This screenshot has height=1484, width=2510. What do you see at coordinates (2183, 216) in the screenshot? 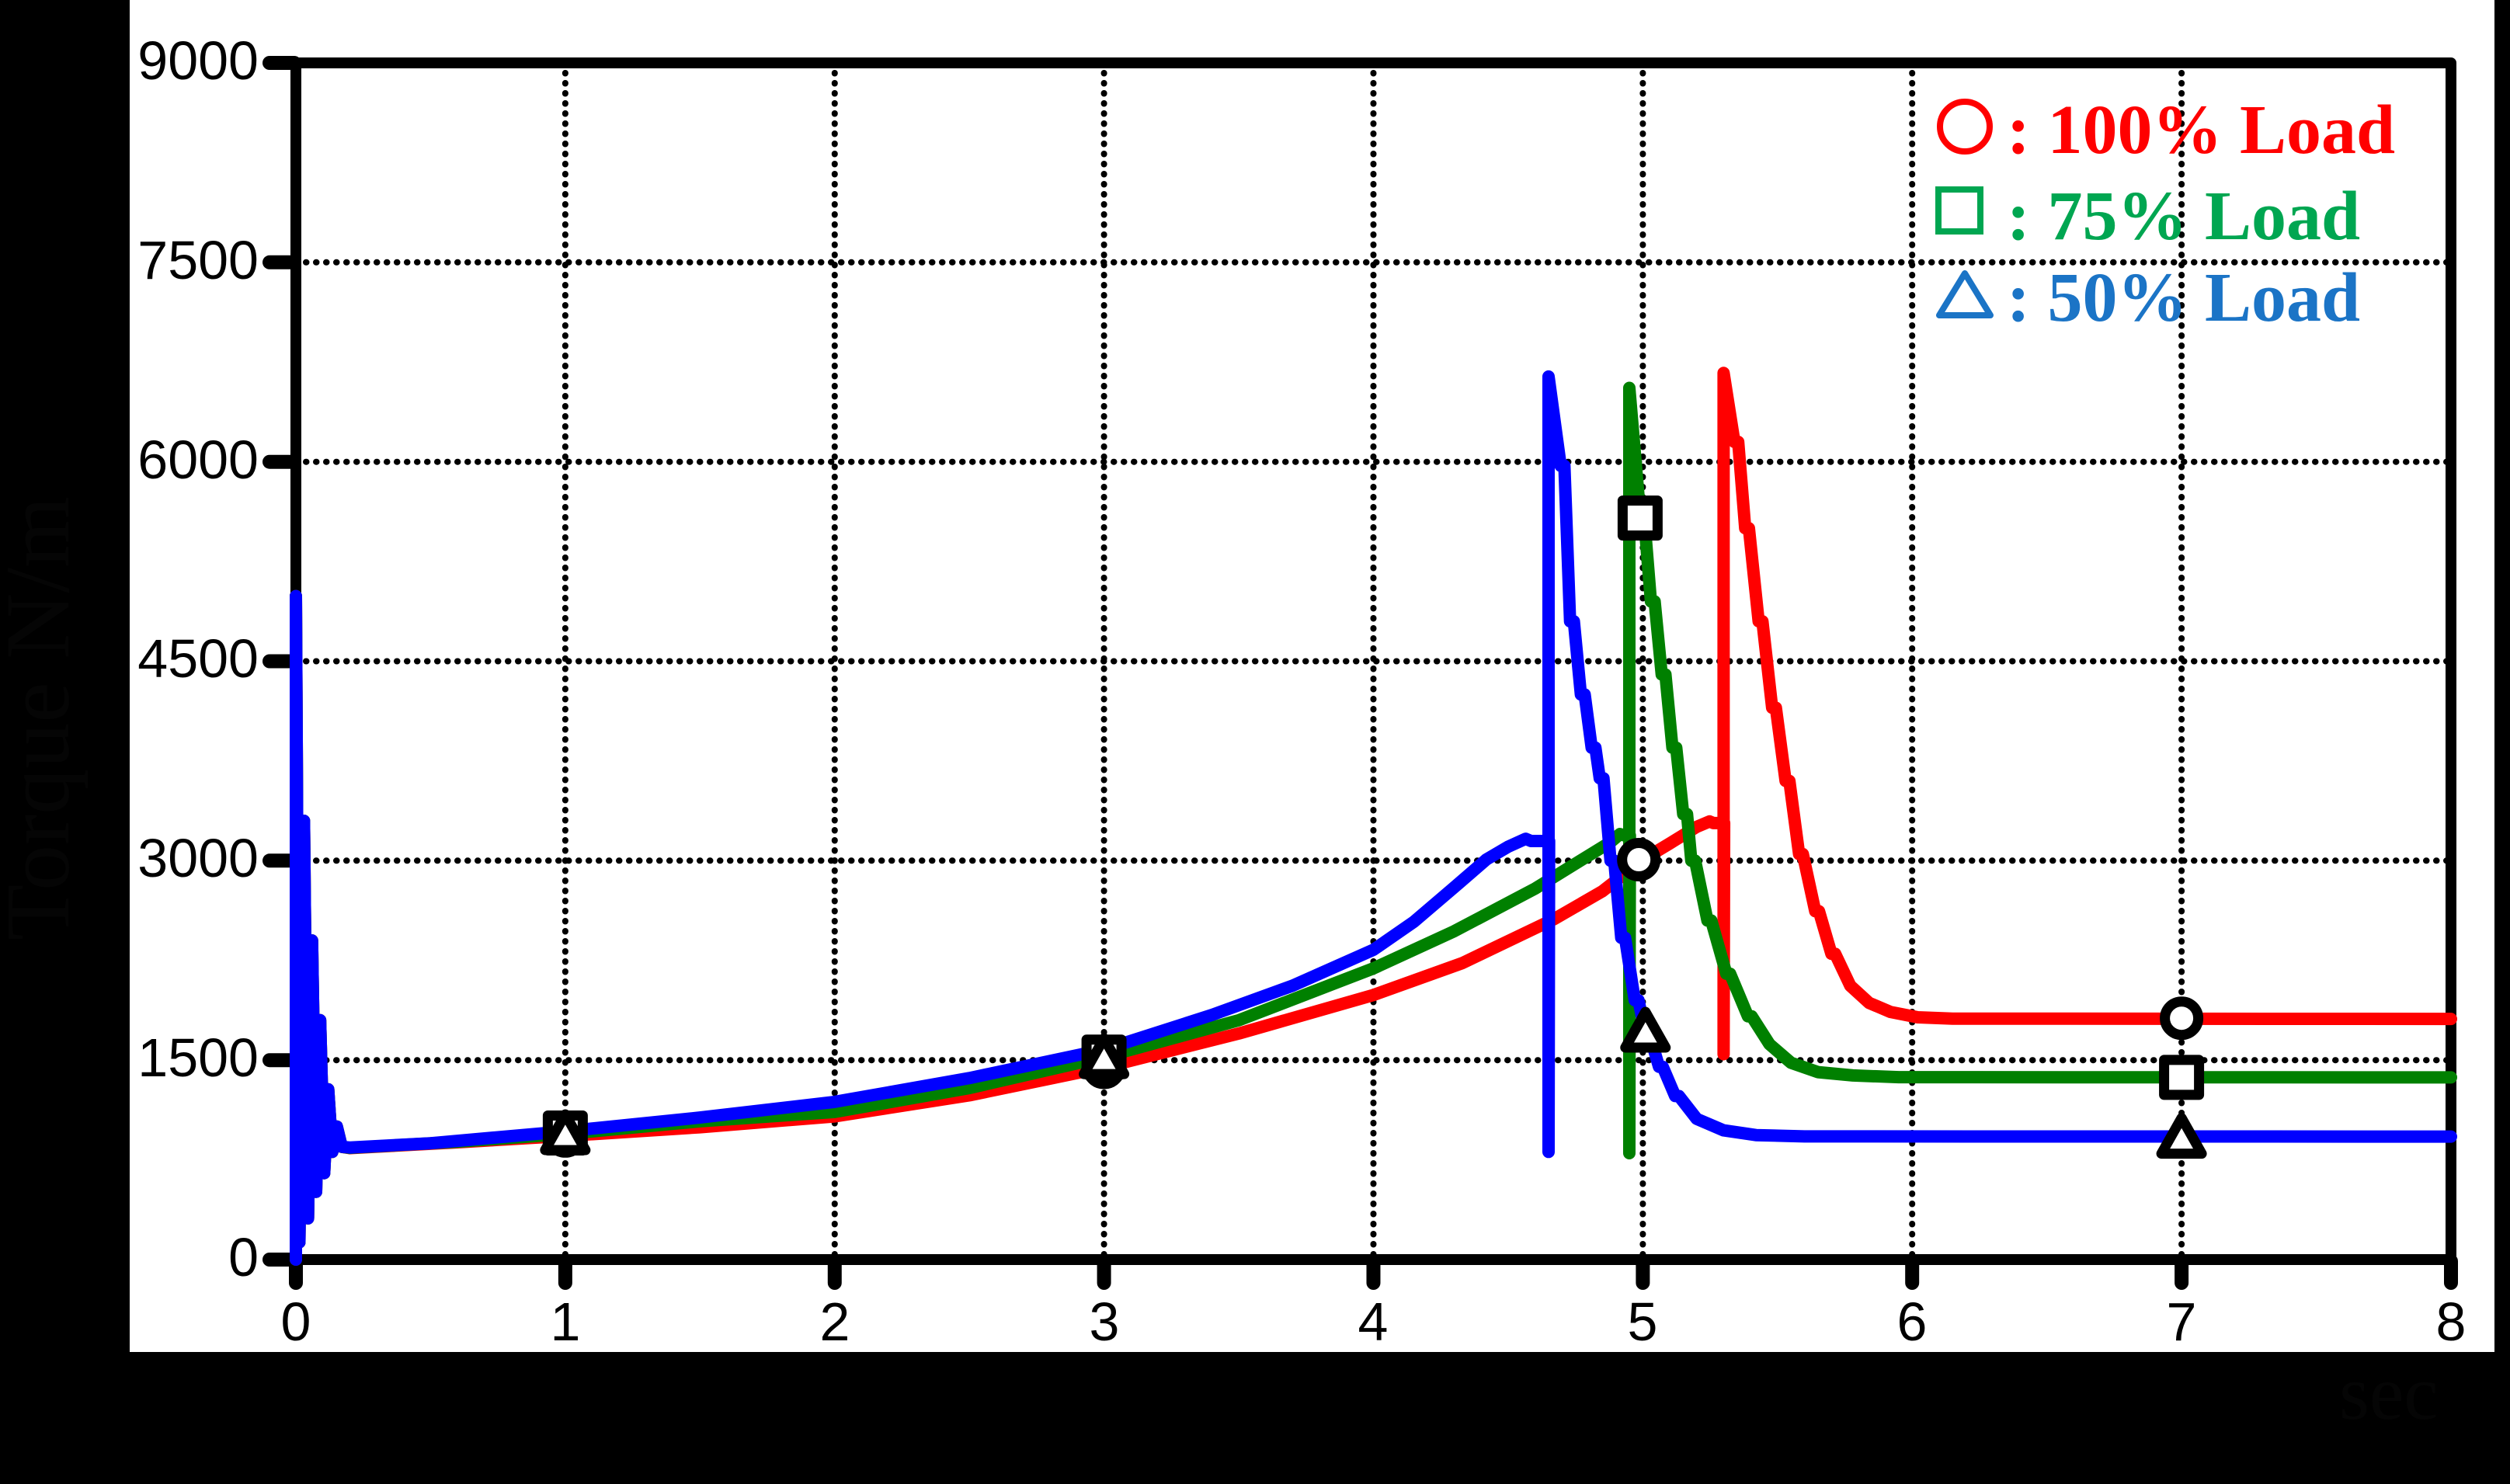
I see `svg-text:: 75% Load: : 75% Load` at bounding box center [2183, 216].